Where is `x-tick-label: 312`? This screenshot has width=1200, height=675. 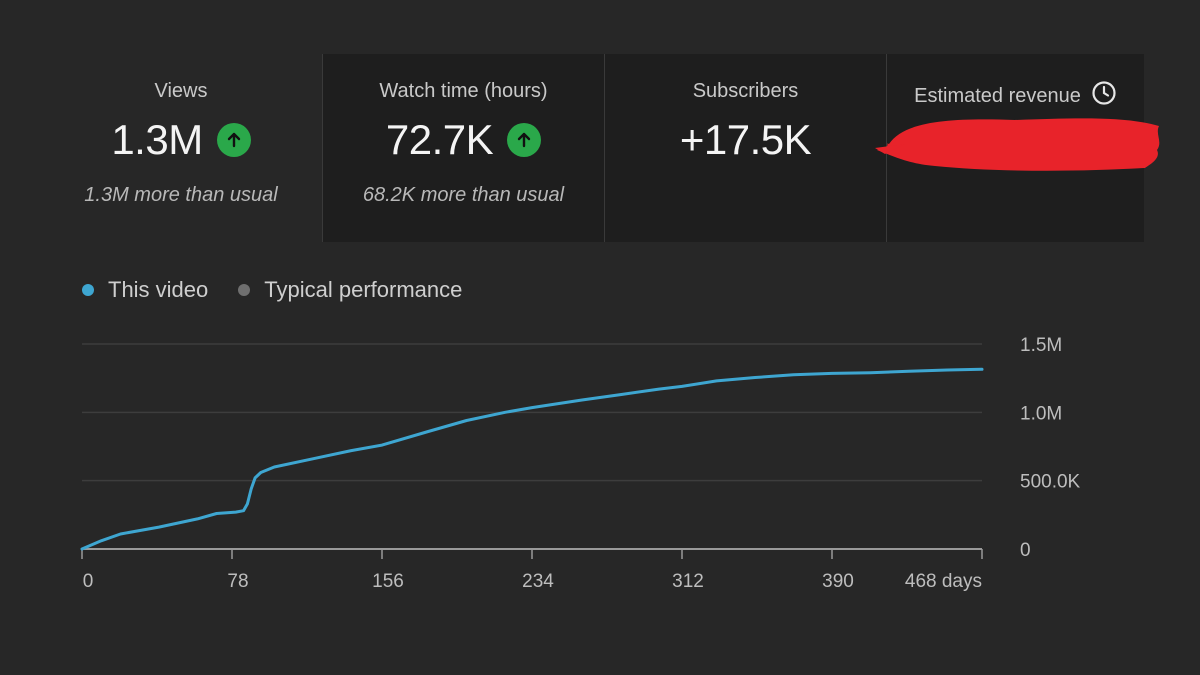 x-tick-label: 312 is located at coordinates (688, 581).